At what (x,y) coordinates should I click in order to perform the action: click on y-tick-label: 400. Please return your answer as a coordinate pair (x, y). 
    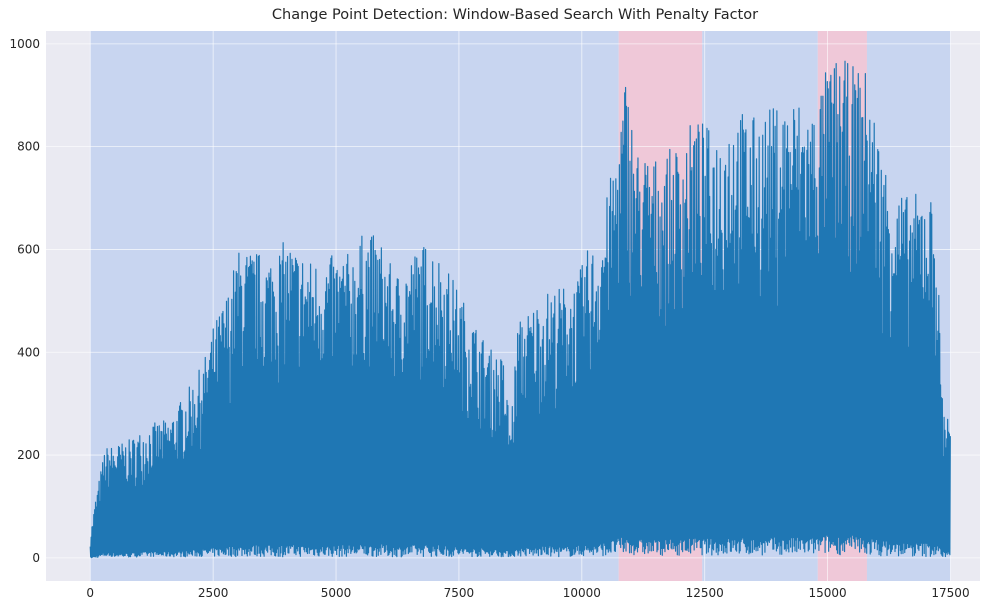
    Looking at the image, I should click on (28, 352).